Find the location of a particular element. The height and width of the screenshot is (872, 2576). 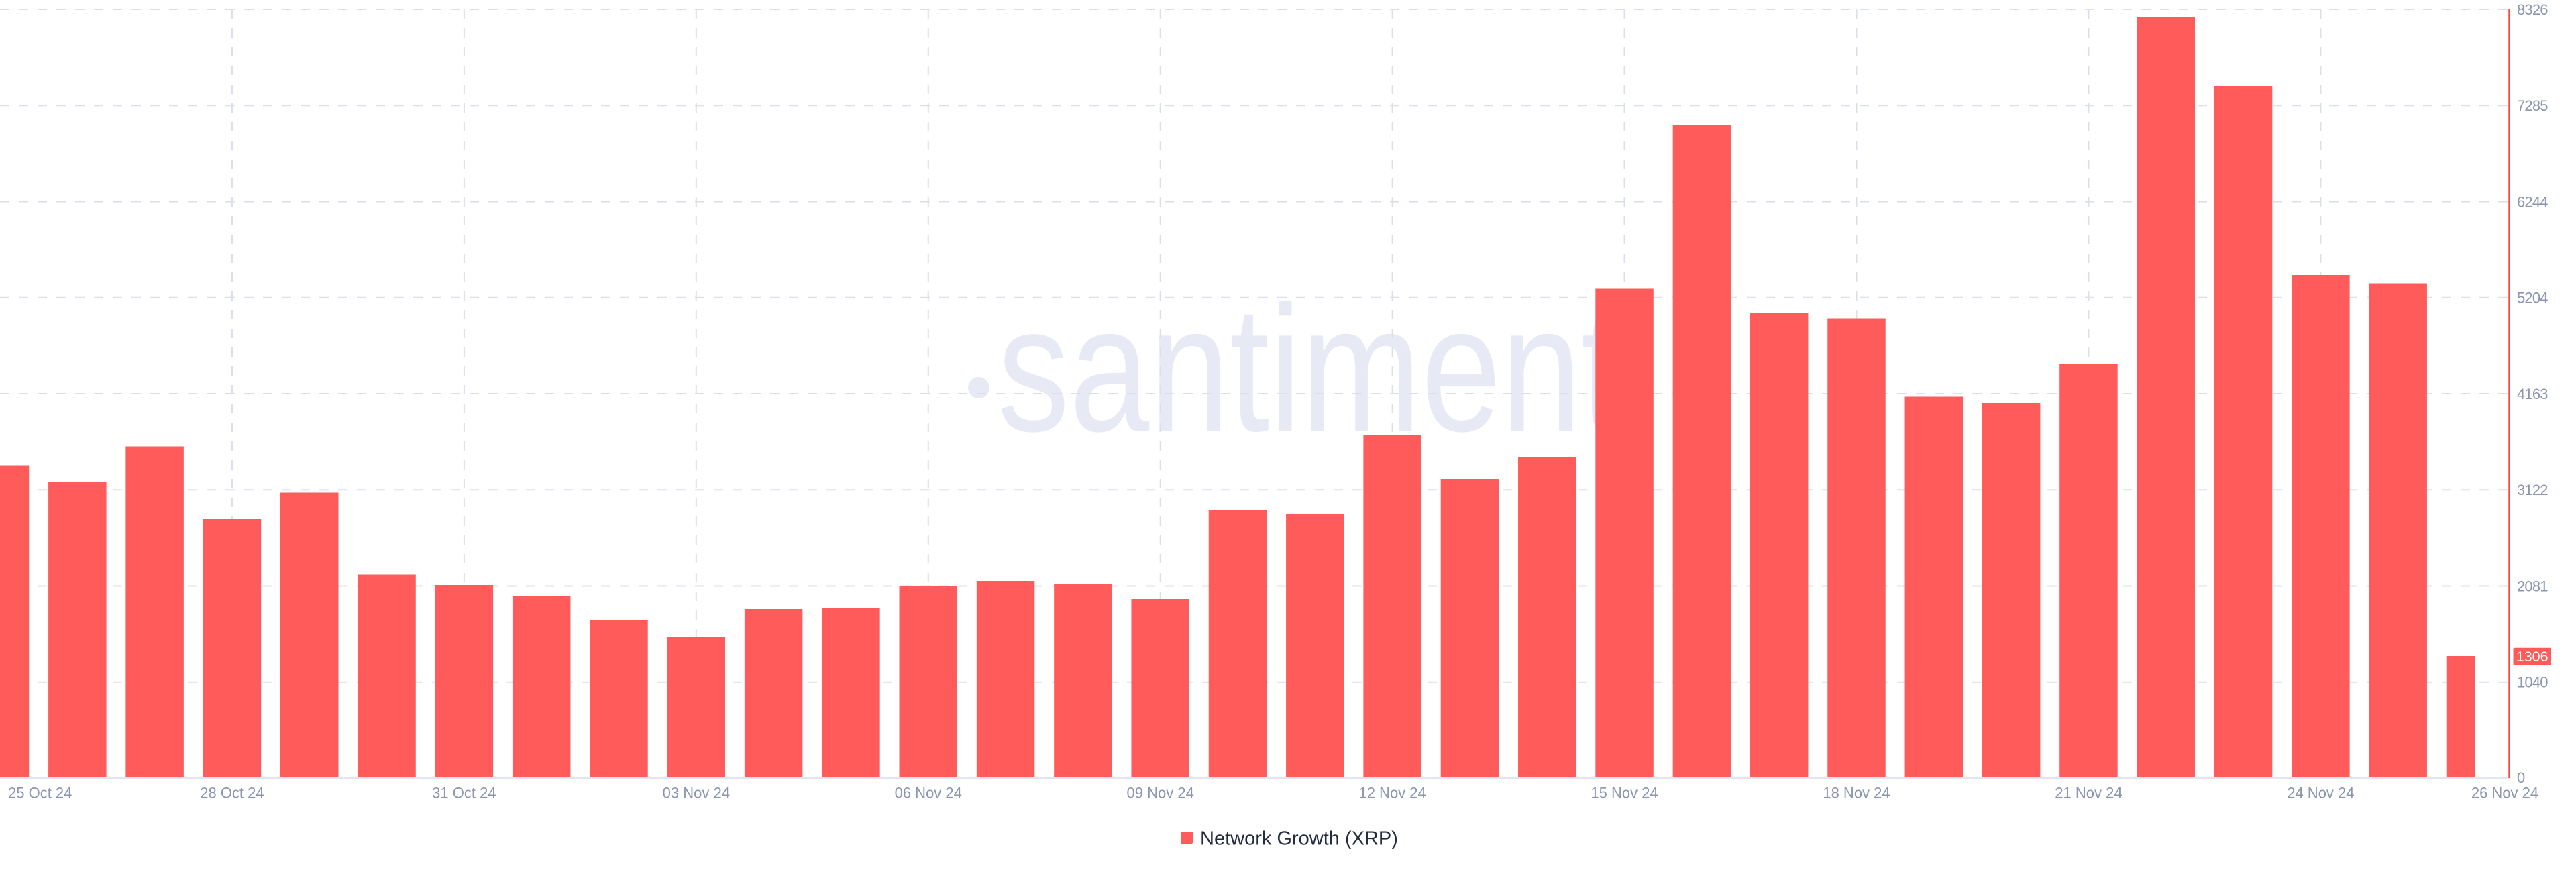

svg-text: 8326 is located at coordinates (2532, 9).